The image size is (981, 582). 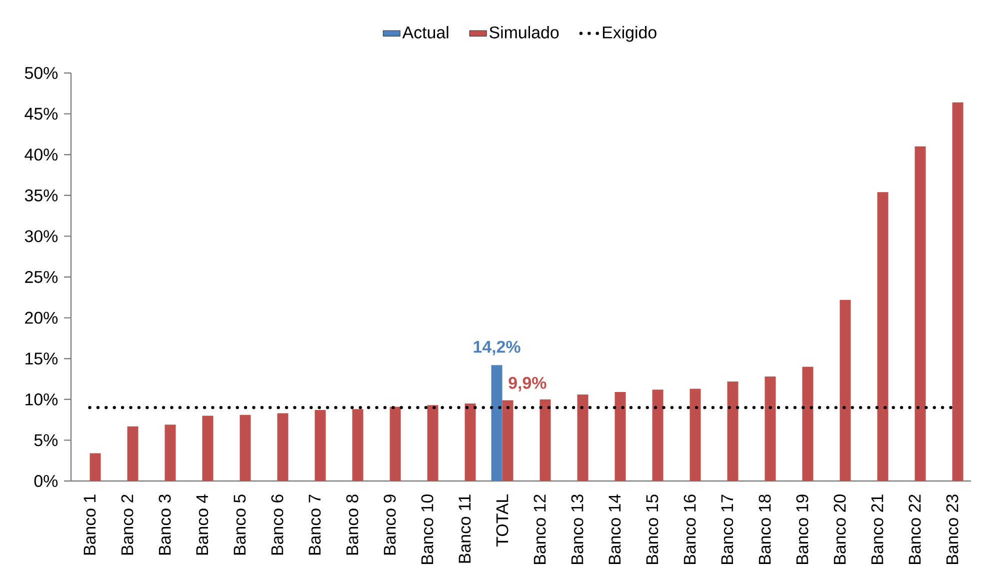 What do you see at coordinates (164, 524) in the screenshot?
I see `x-tick-label: Banco 3` at bounding box center [164, 524].